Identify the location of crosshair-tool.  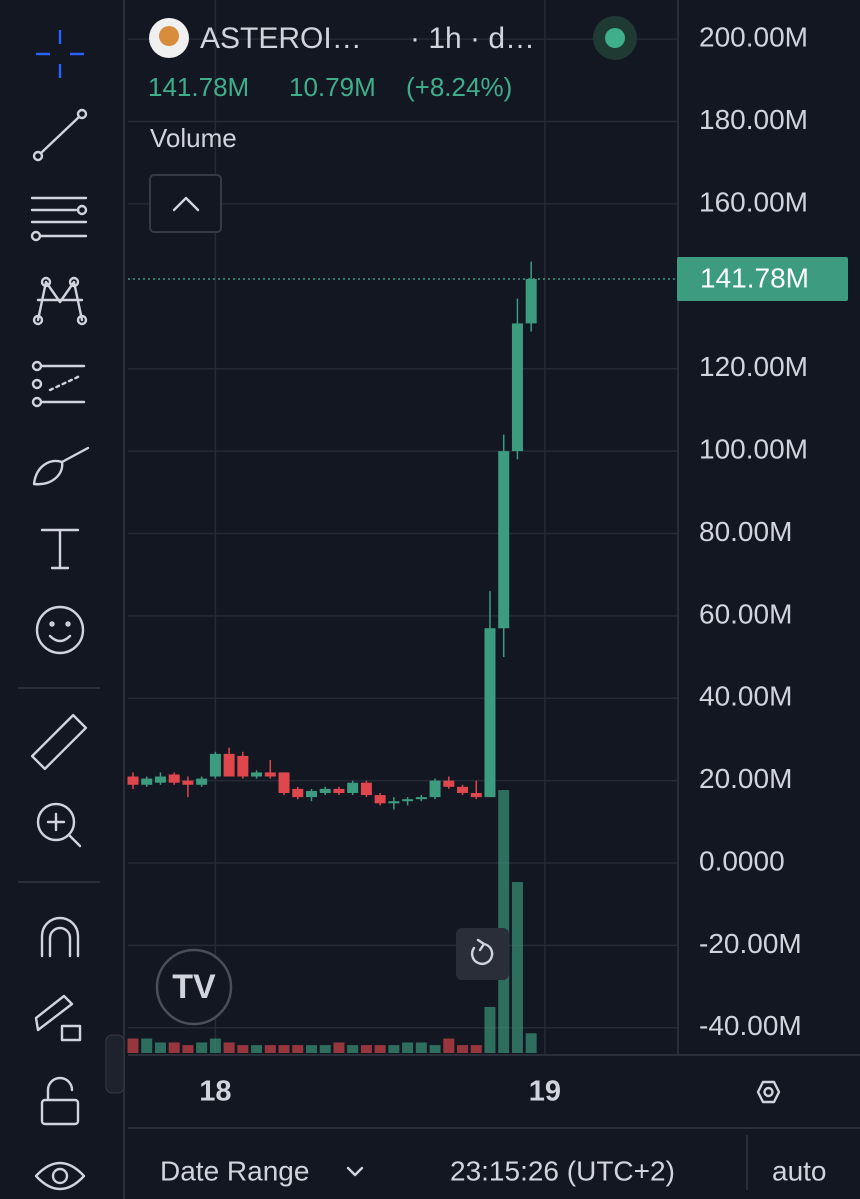
(60, 54).